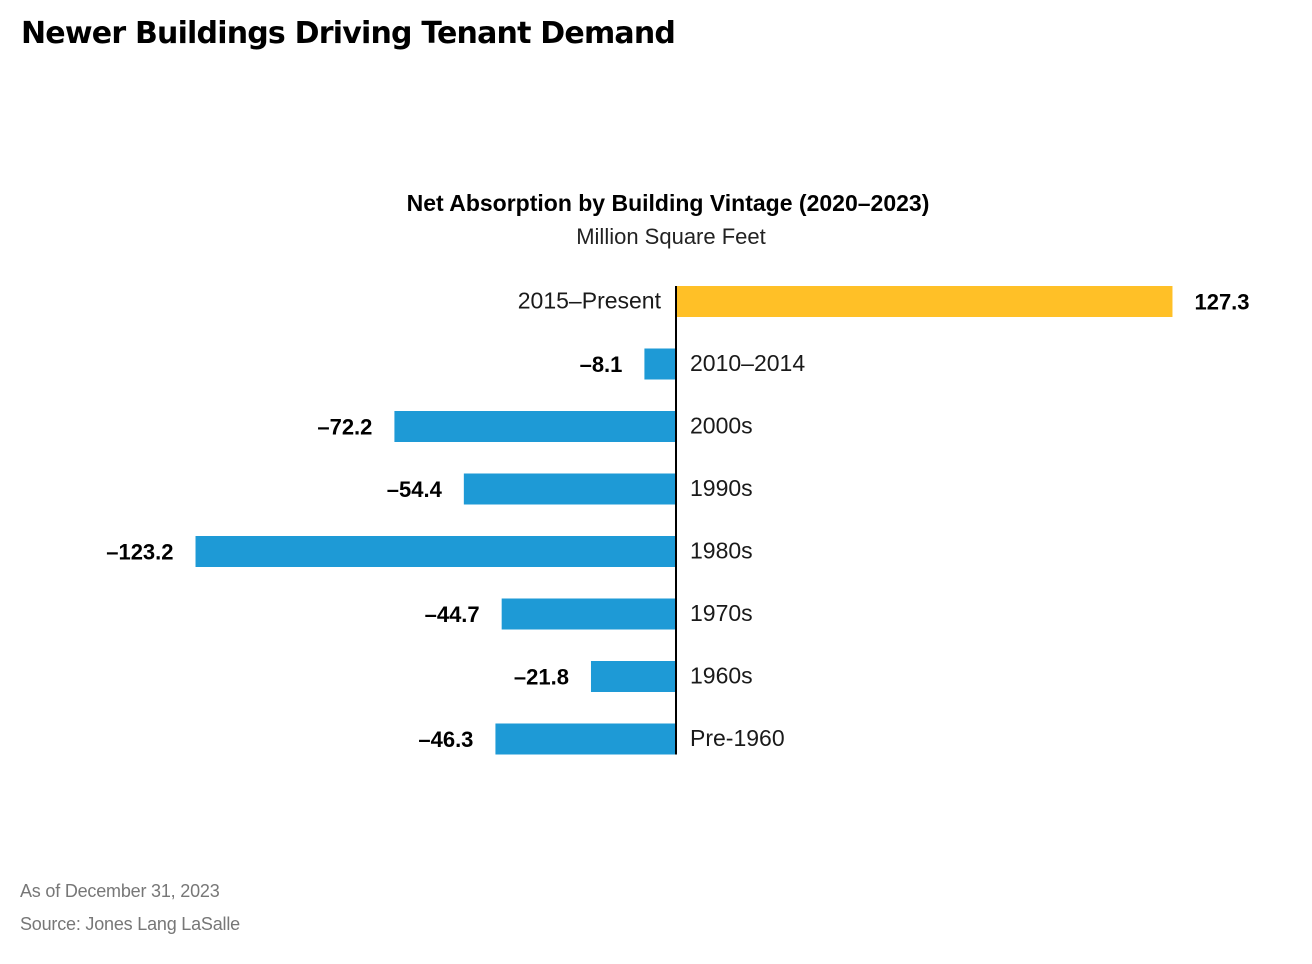 The image size is (1312, 964). I want to click on bar-1970s, so click(588, 614).